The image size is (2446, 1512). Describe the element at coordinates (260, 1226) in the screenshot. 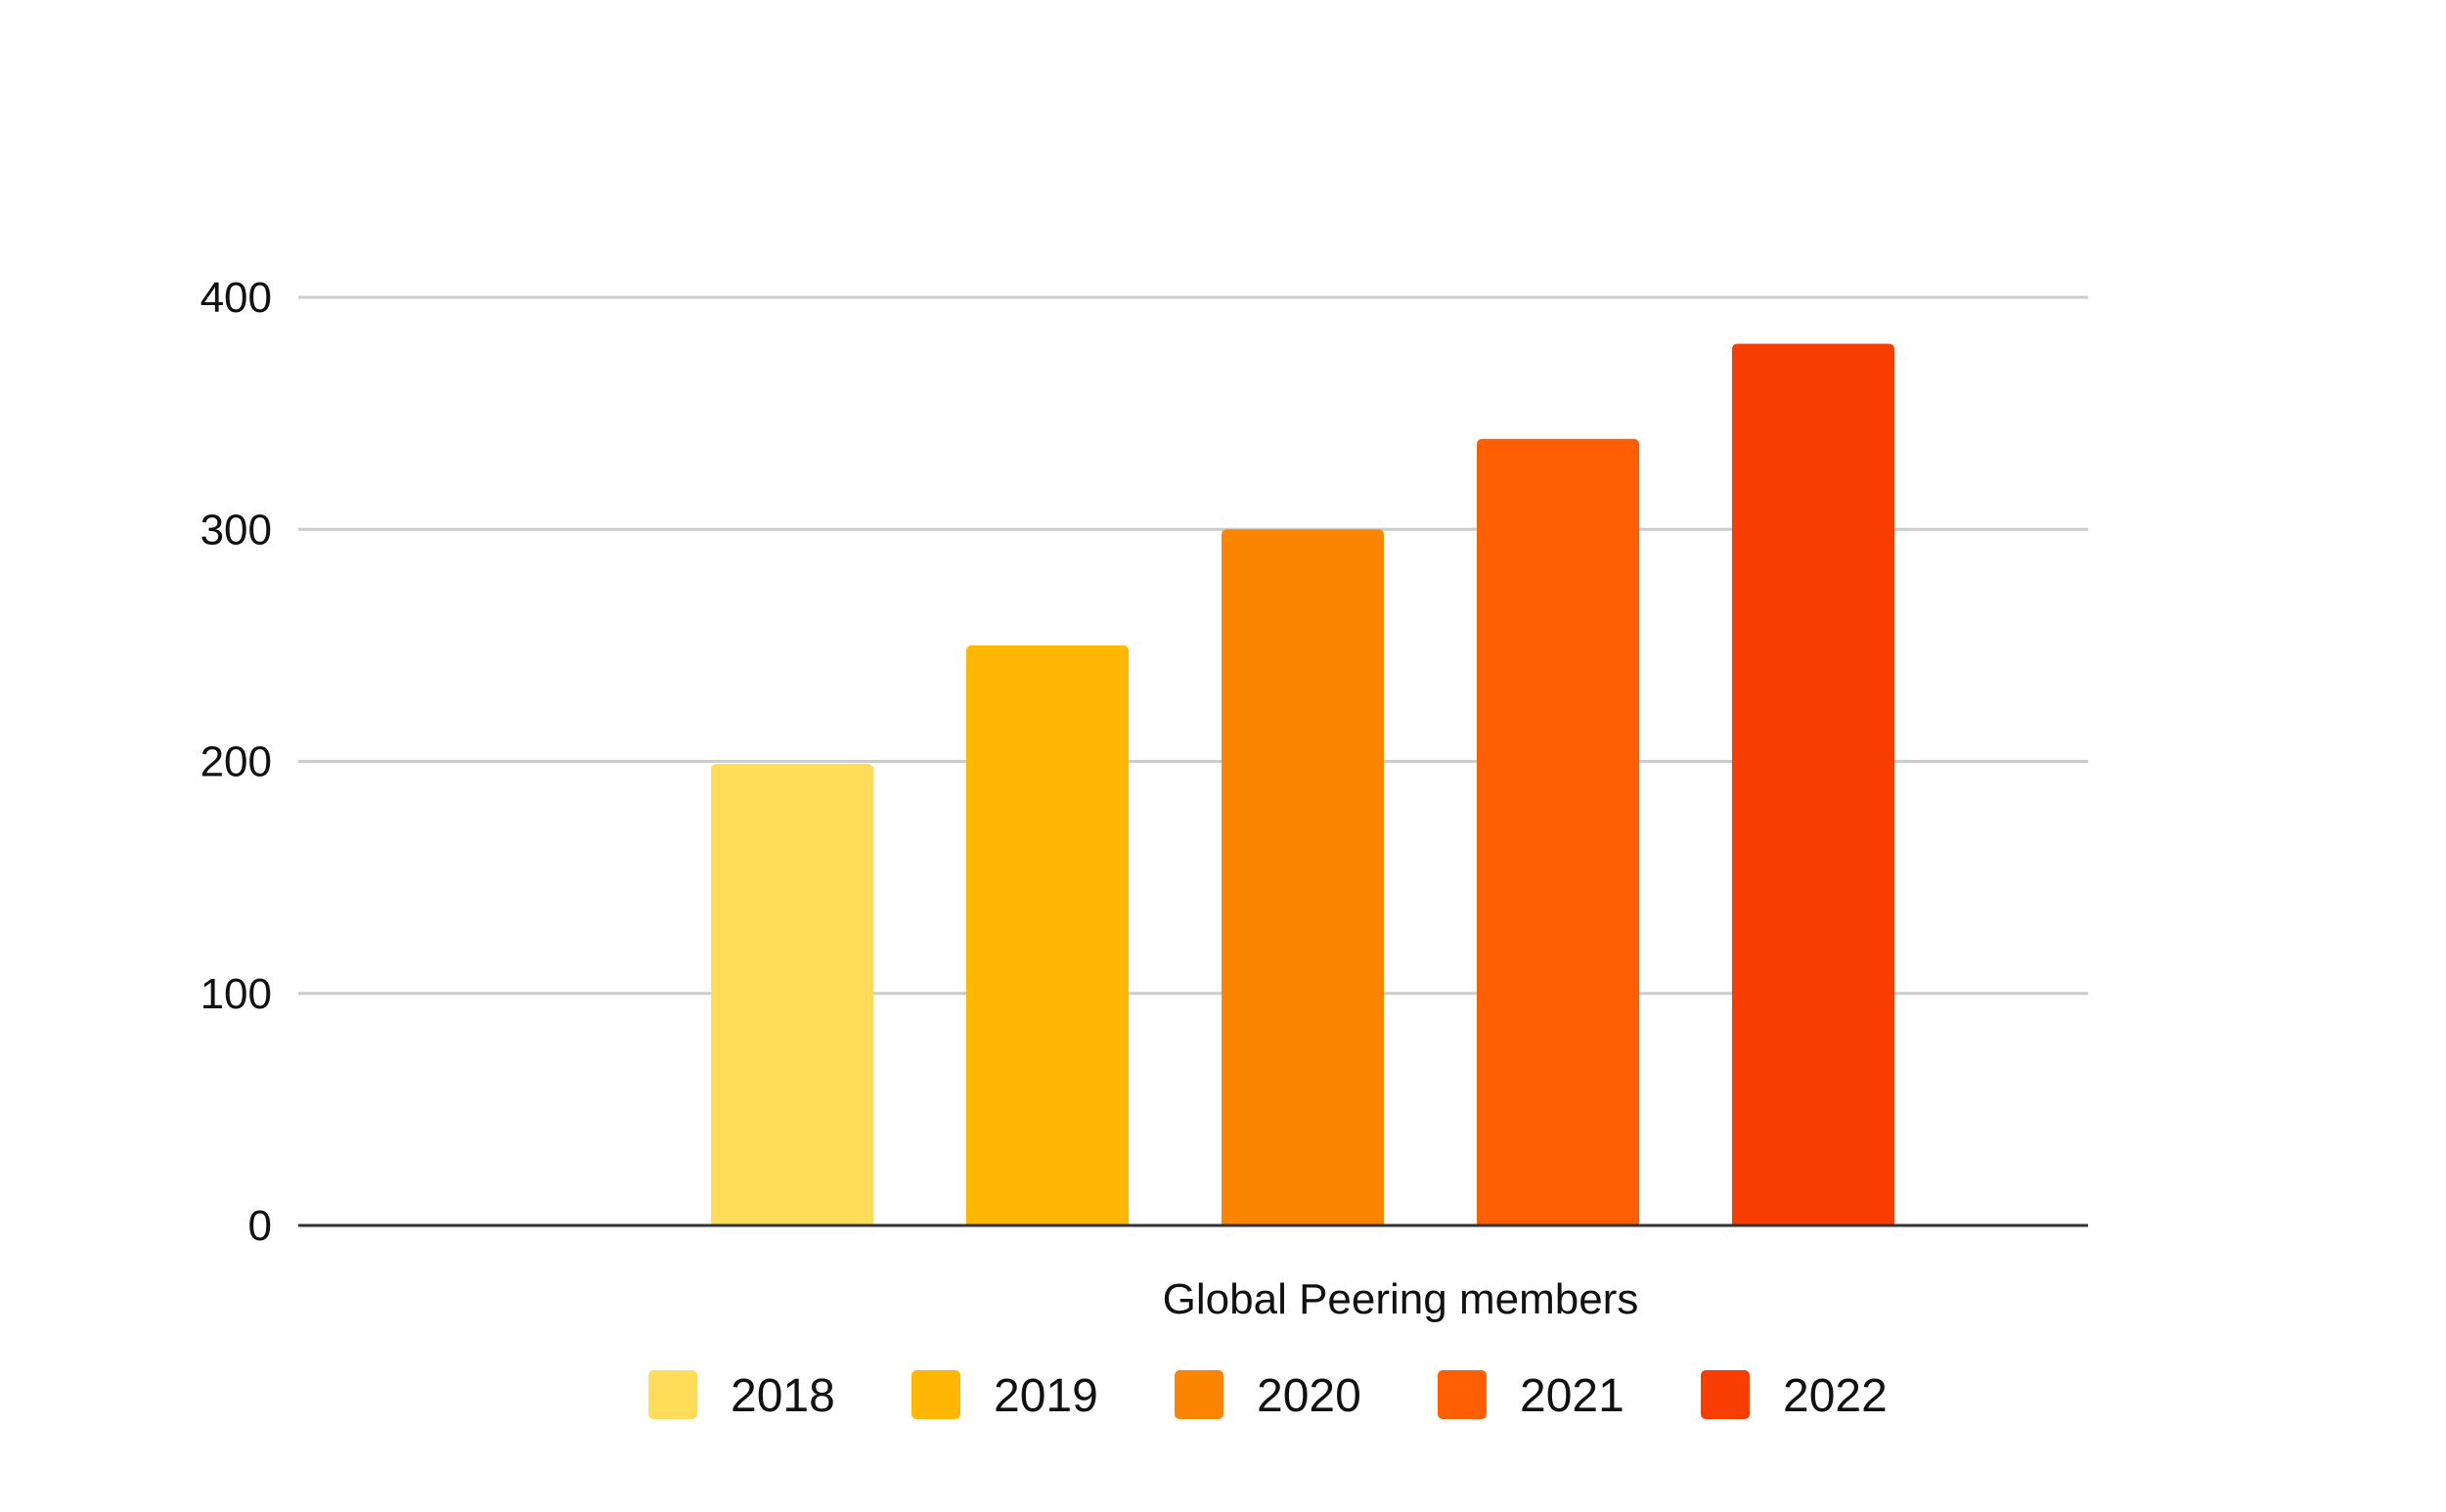

I see `y-tick-label: 0` at that location.